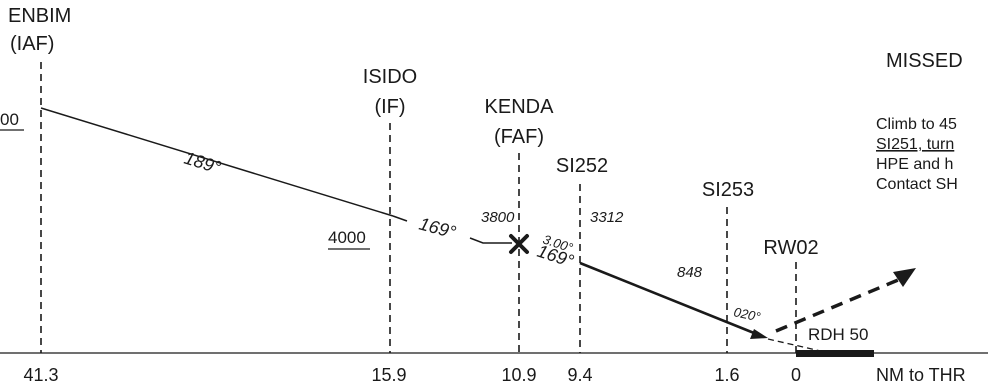 The image size is (988, 385). Describe the element at coordinates (746, 314) in the screenshot. I see `track-missed-turn: 020°` at that location.